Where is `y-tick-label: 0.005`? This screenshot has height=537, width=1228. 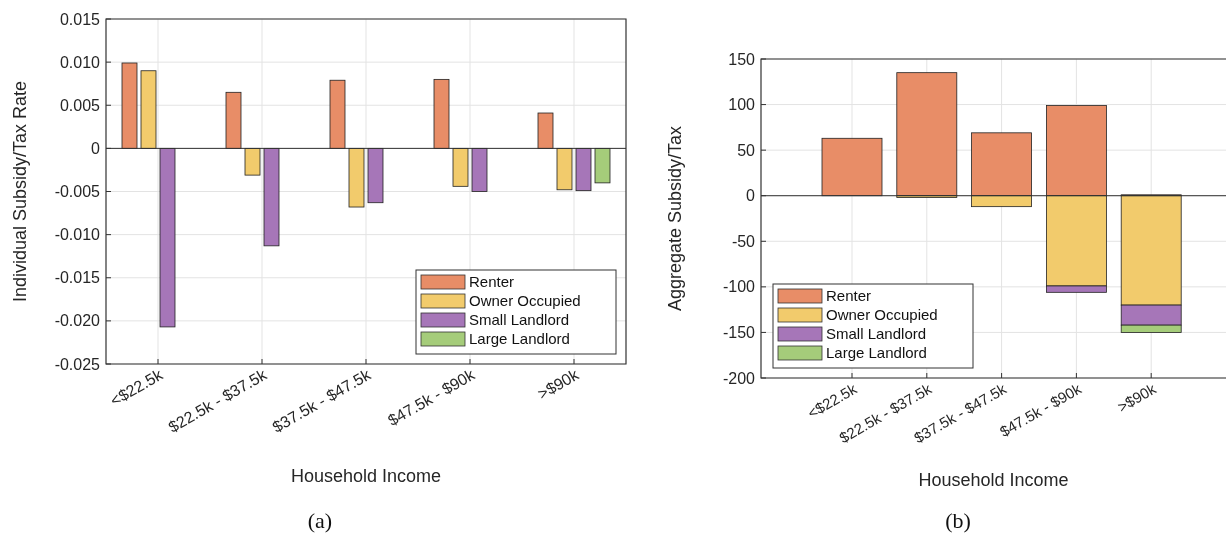
y-tick-label: 0.005 is located at coordinates (80, 105).